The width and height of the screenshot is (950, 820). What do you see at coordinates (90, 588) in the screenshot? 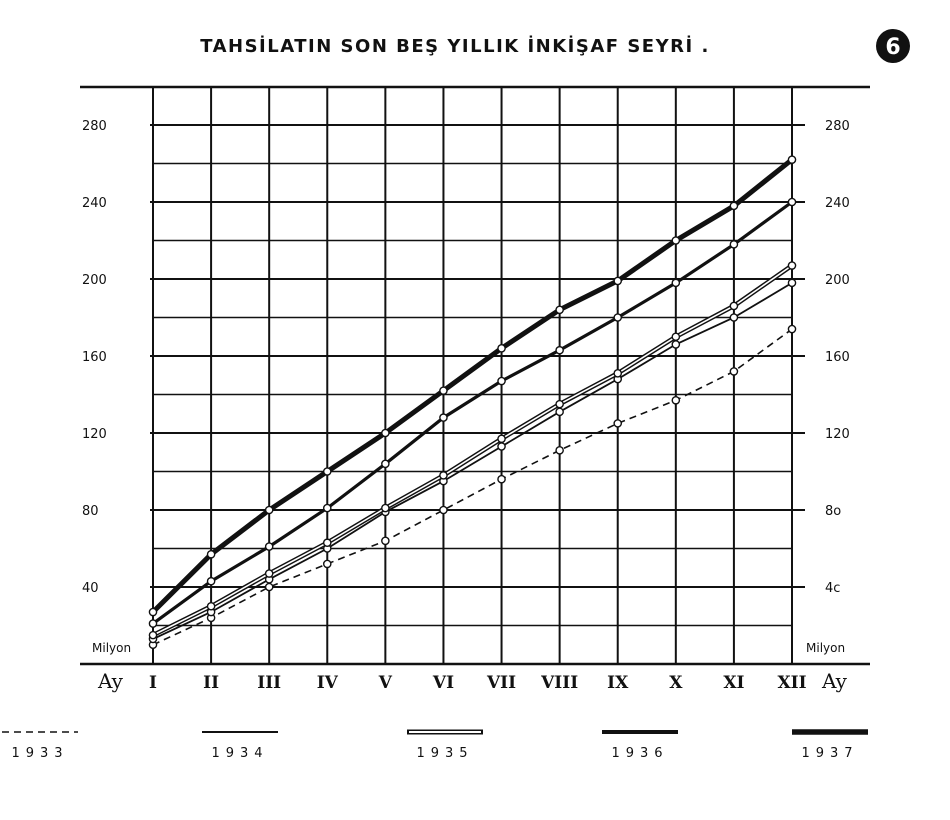
I see `y-tick-label-left: 40` at bounding box center [90, 588].